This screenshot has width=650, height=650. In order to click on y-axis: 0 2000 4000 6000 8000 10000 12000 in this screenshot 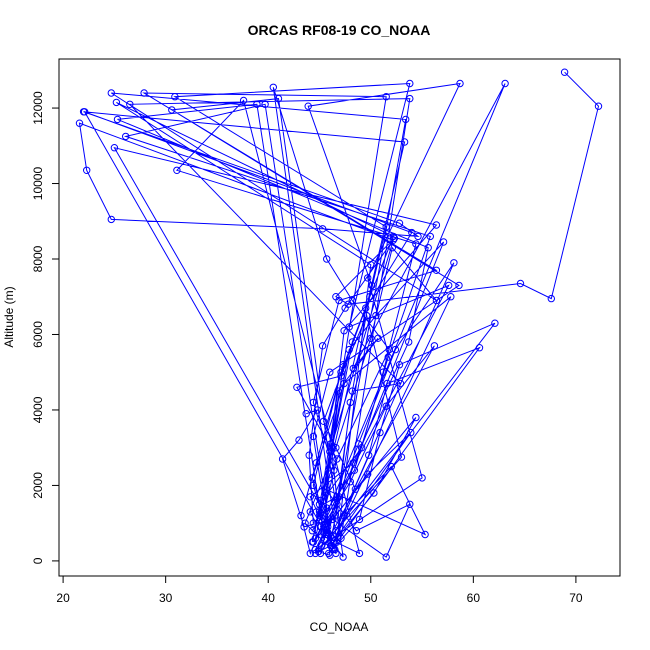, I will do `click(45, 327)`.